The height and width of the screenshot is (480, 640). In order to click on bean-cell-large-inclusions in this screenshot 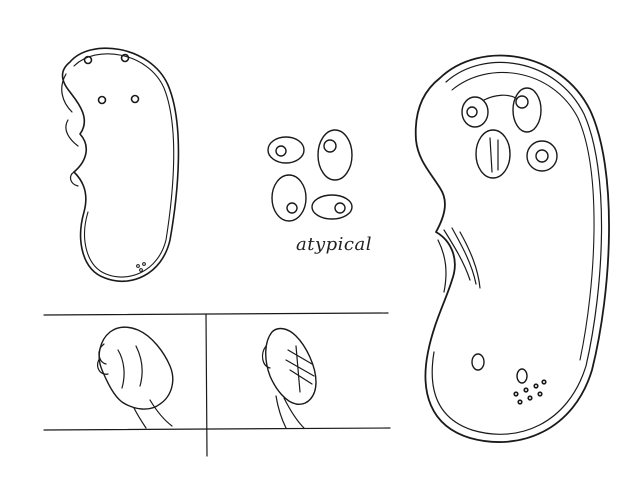, I will do `click(509, 246)`.